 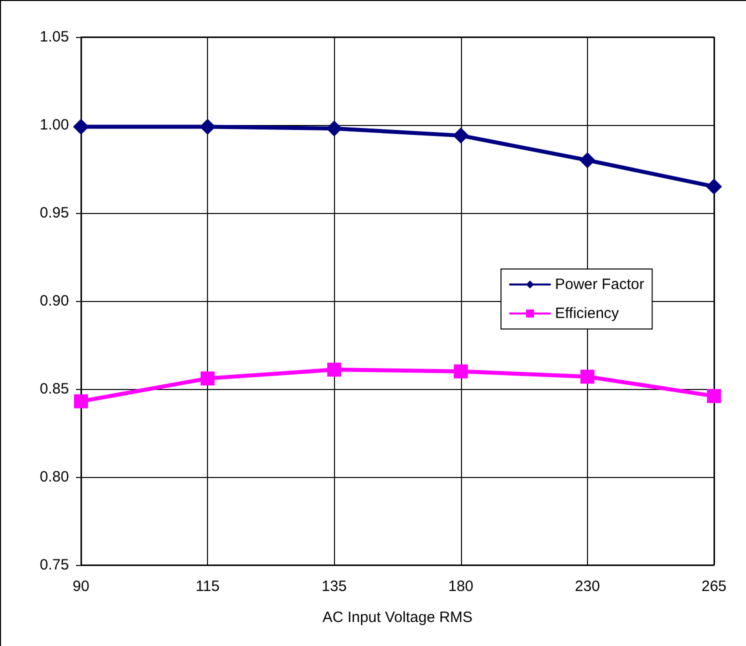 What do you see at coordinates (587, 586) in the screenshot?
I see `x-tick-label: 230` at bounding box center [587, 586].